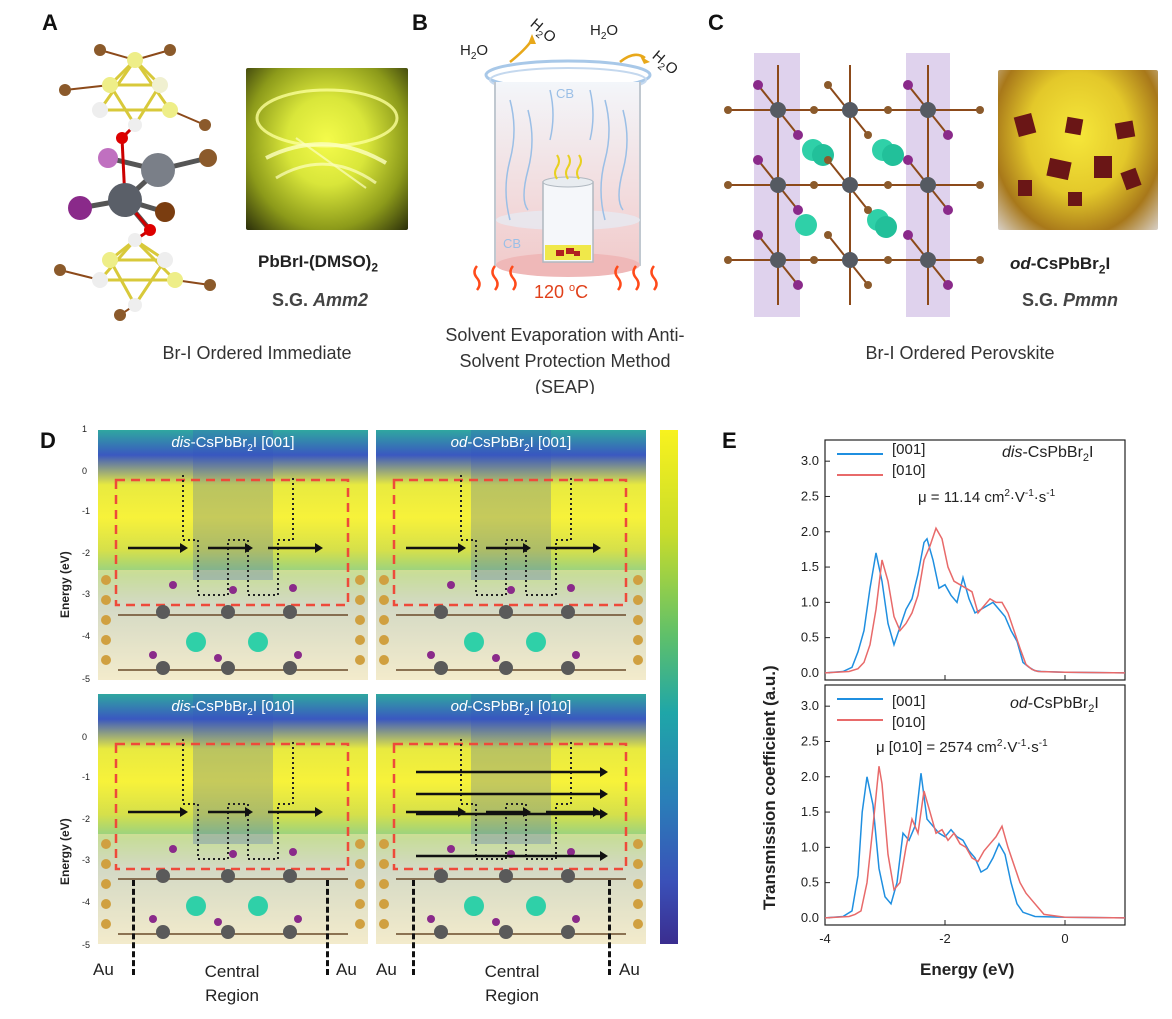 This screenshot has height=1019, width=1172. I want to click on energy-map-2: od-CsPbBr2I [001], so click(511, 555).